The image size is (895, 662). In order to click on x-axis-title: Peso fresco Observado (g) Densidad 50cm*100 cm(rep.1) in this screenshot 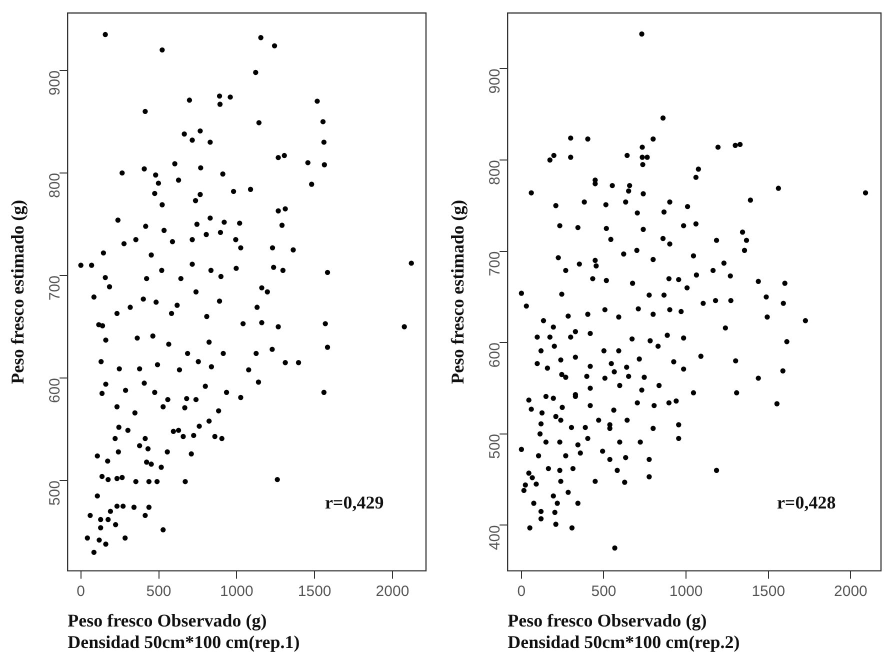, I will do `click(184, 631)`.